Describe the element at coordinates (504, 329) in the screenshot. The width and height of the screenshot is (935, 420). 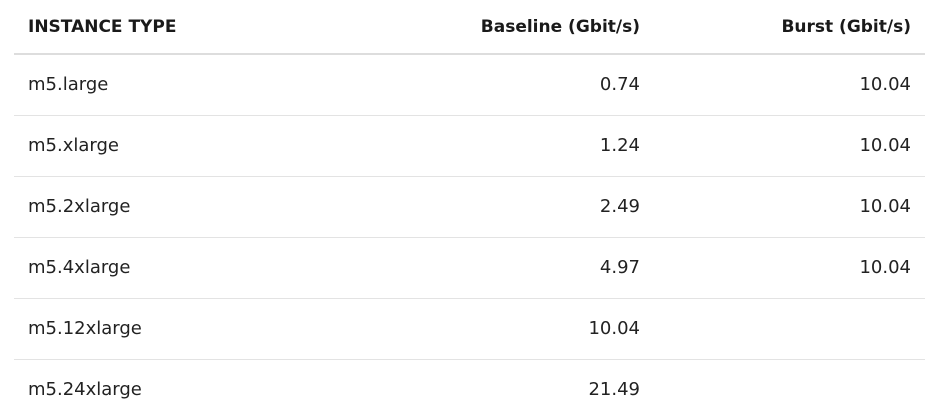
I see `cell-baseline: 10.04` at that location.